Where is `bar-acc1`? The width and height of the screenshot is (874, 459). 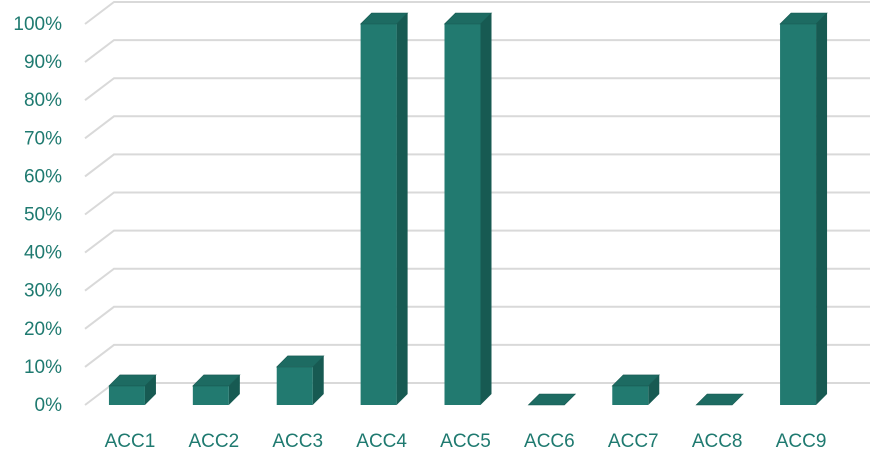 bar-acc1 is located at coordinates (132, 389).